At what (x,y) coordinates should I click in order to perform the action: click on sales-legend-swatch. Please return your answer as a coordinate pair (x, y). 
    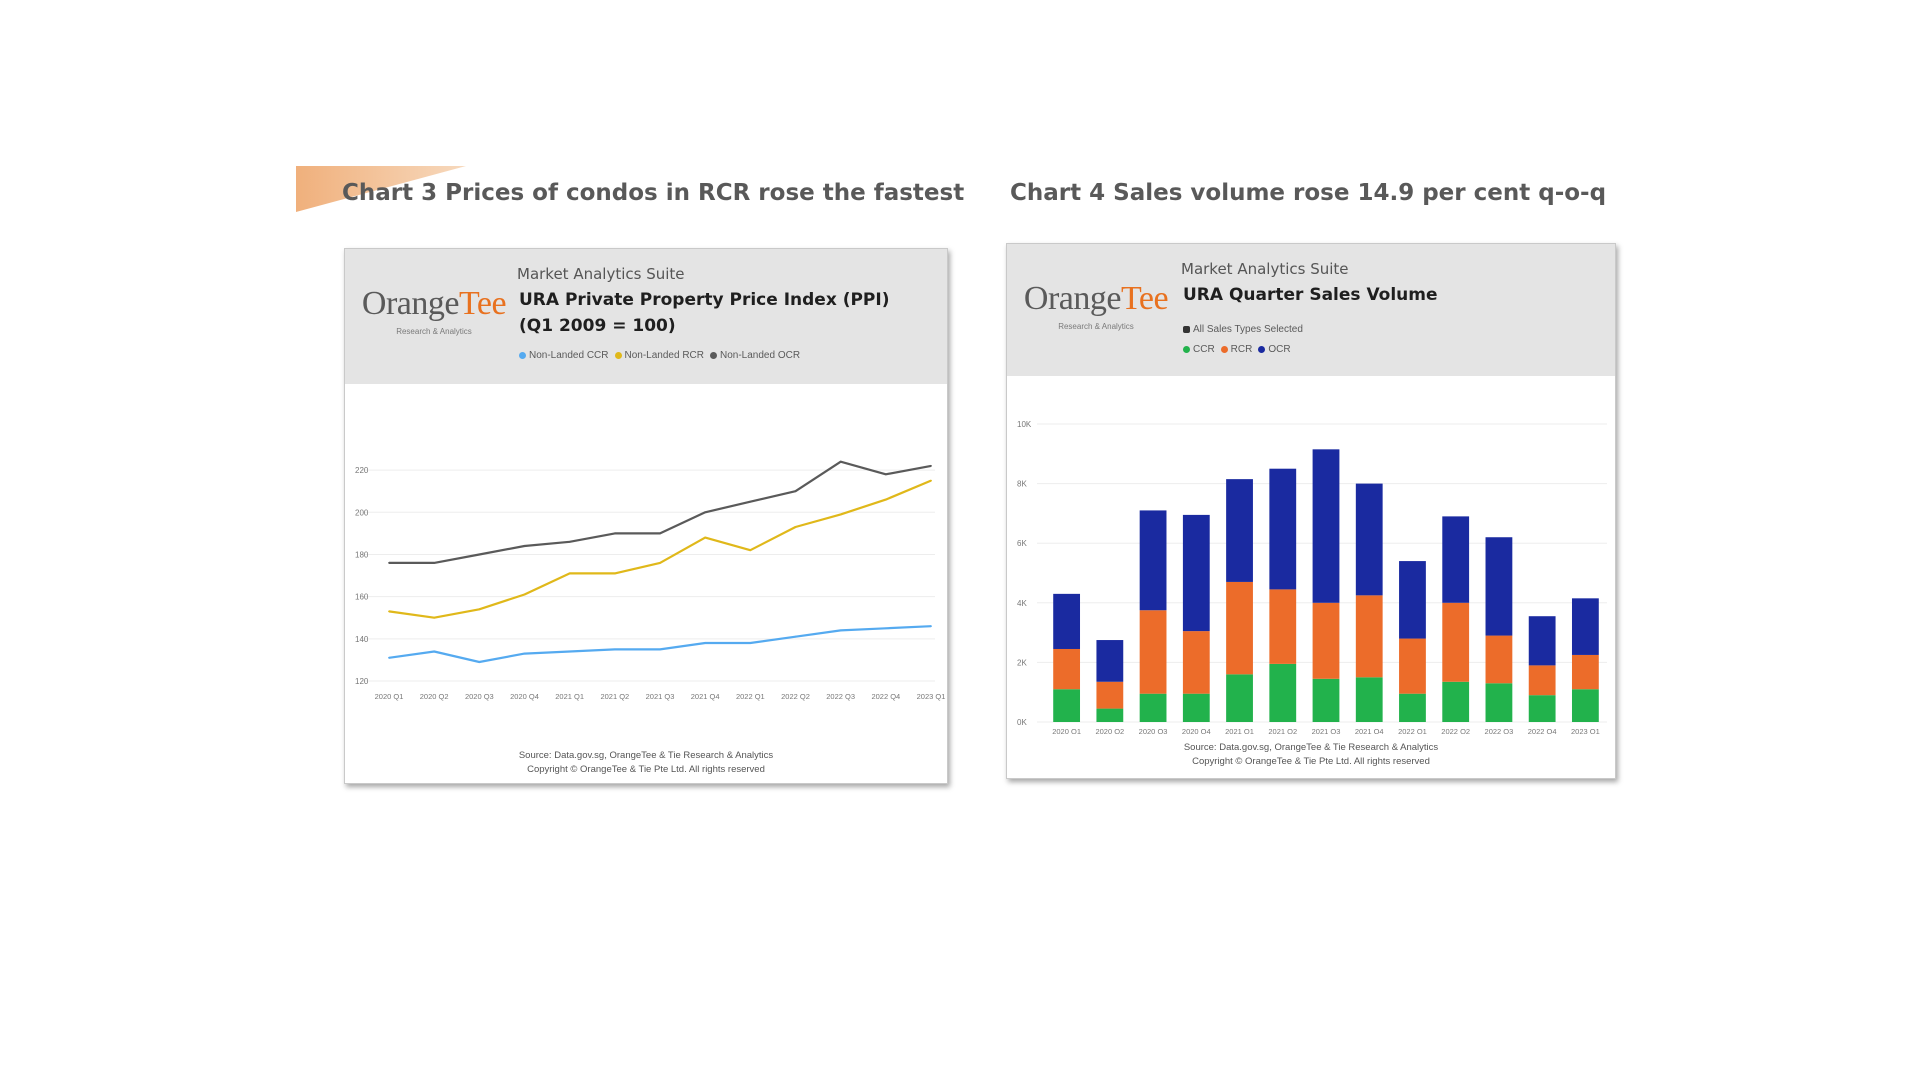
    Looking at the image, I should click on (1224, 349).